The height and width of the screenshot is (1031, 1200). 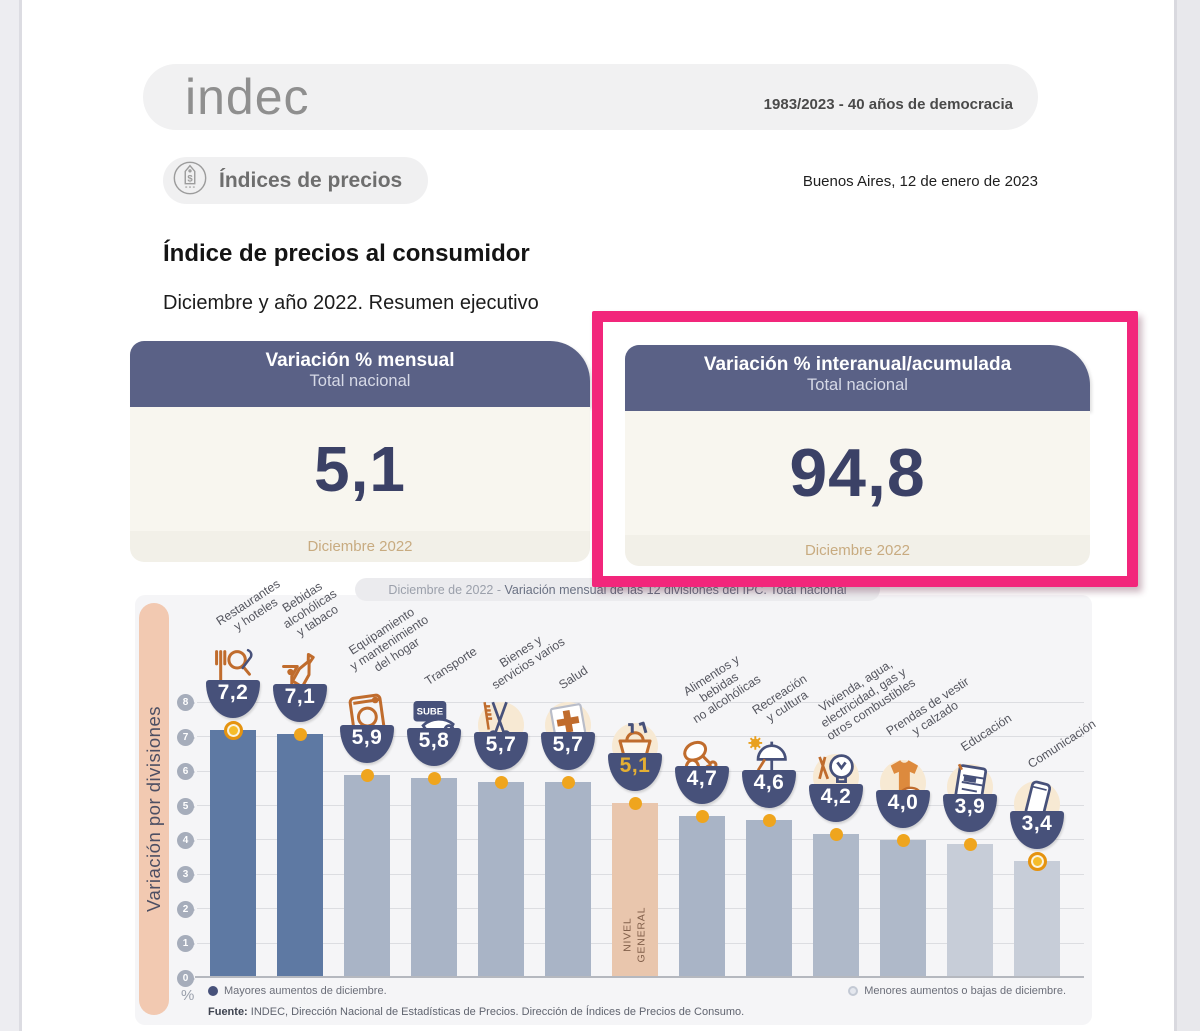 What do you see at coordinates (640, 702) in the screenshot?
I see `gridline` at bounding box center [640, 702].